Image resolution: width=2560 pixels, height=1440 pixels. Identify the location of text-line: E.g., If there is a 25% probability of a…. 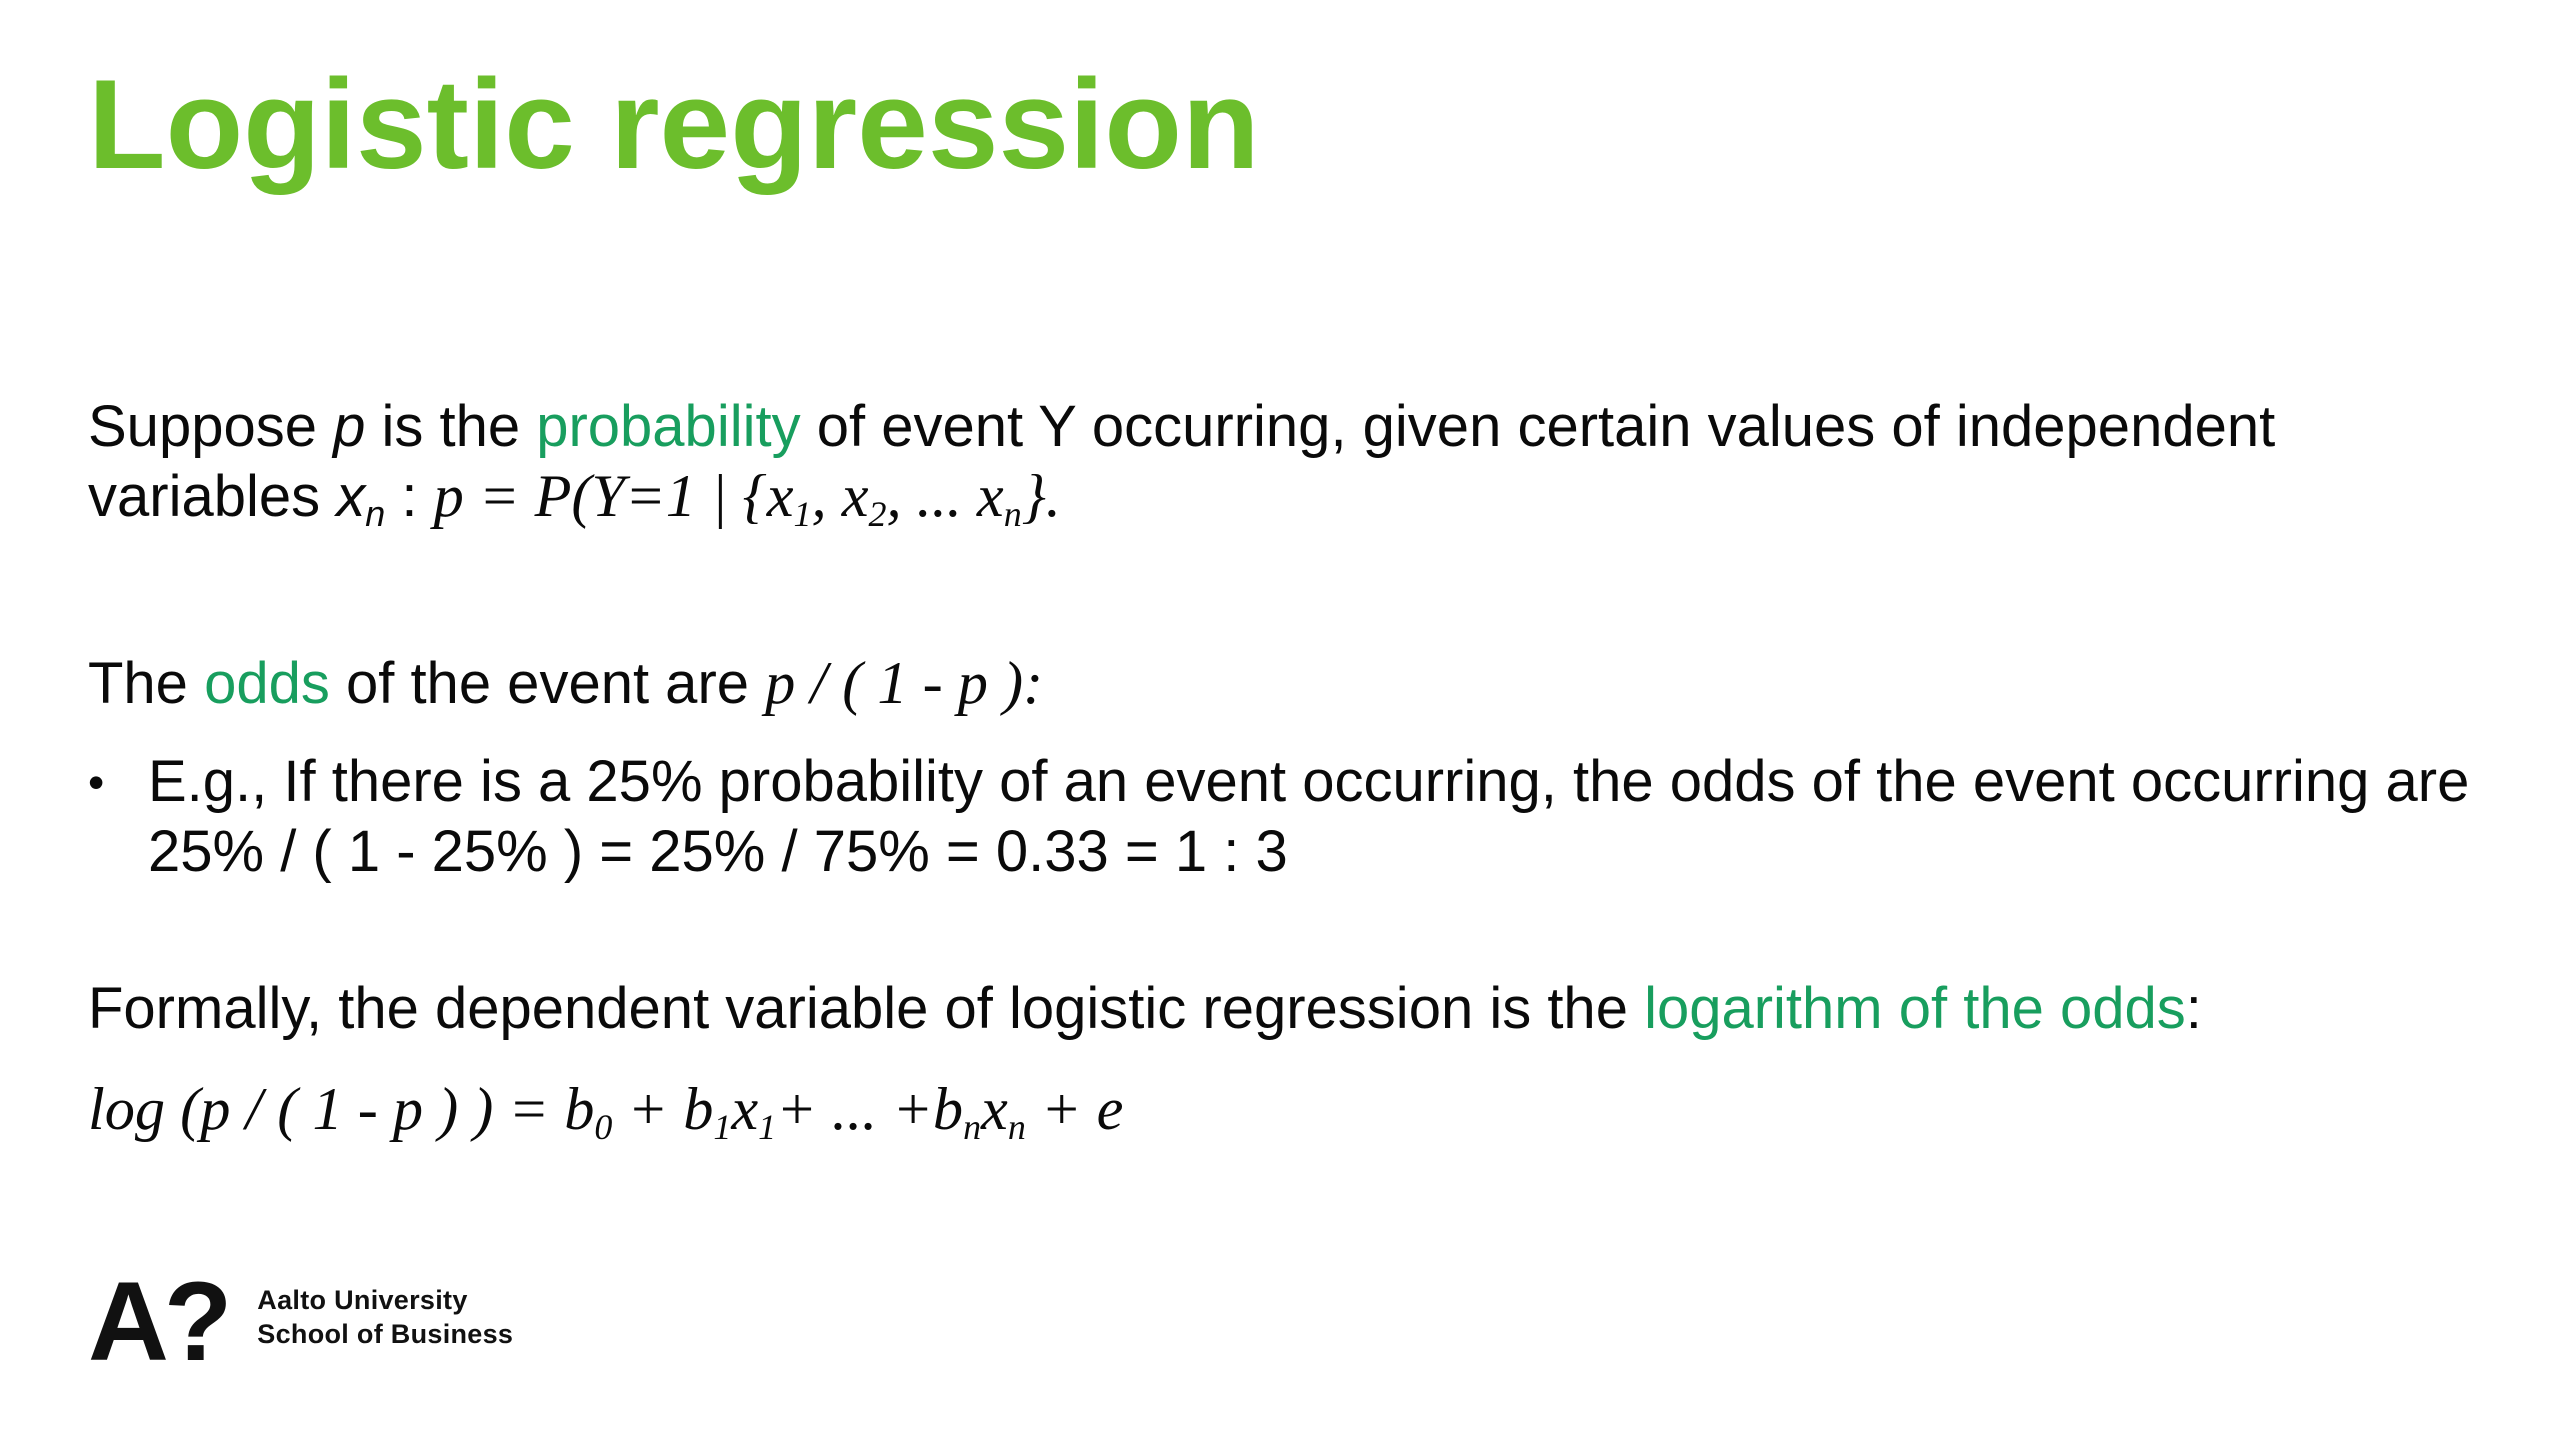
(1308, 782).